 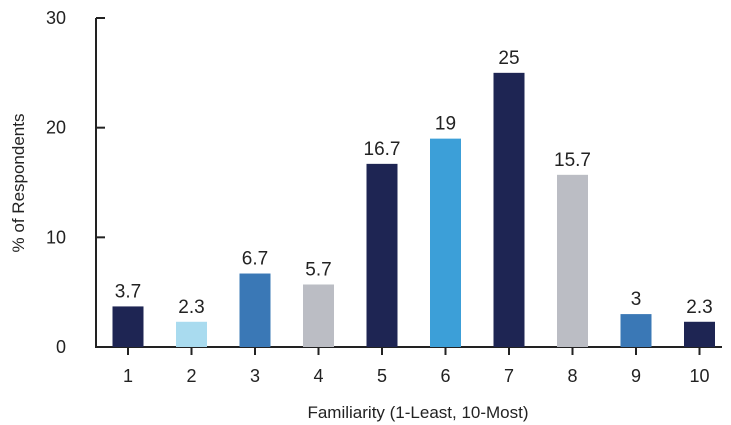 I want to click on data-label: 3, so click(x=636, y=299).